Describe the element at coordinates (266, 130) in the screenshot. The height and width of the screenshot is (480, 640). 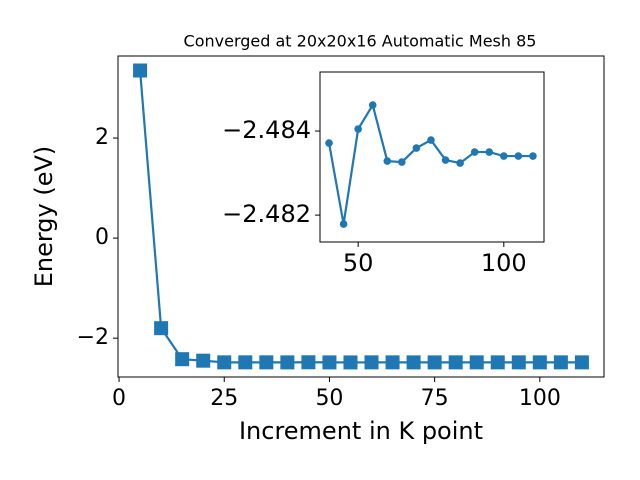
I see `y-tick-label: −2.484` at that location.